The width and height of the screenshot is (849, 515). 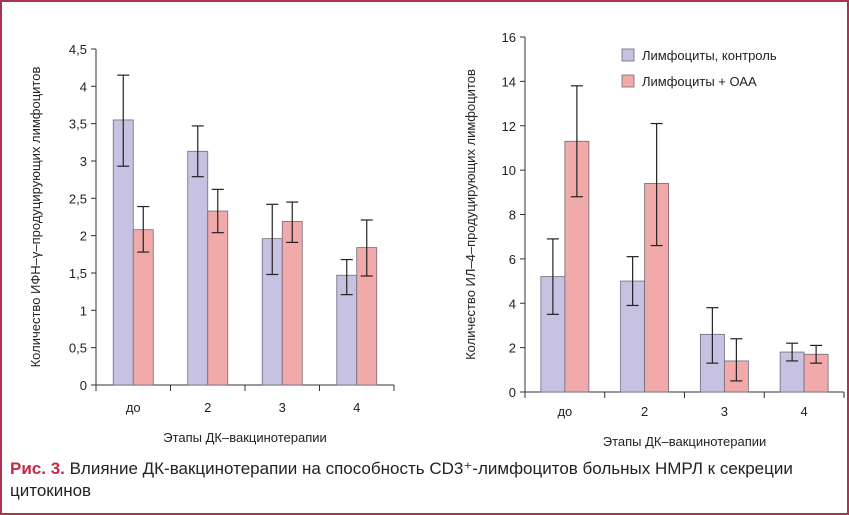 I want to click on y-tick-label: 3, so click(x=83, y=161).